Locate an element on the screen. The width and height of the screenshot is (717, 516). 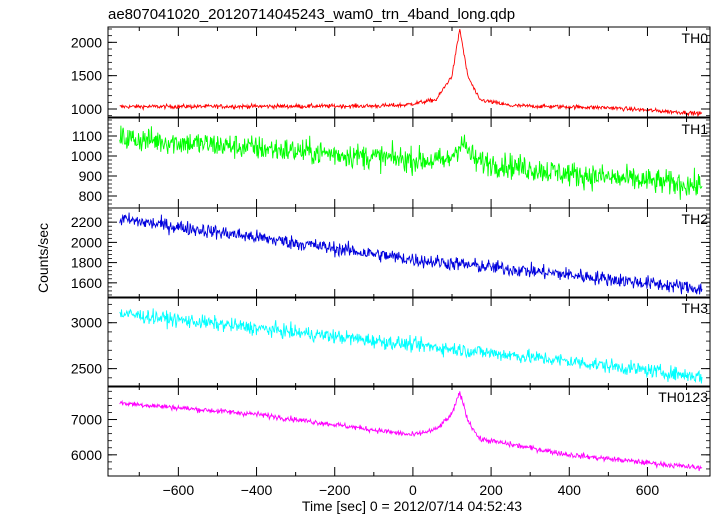
panel-label-th1: TH1 is located at coordinates (695, 129).